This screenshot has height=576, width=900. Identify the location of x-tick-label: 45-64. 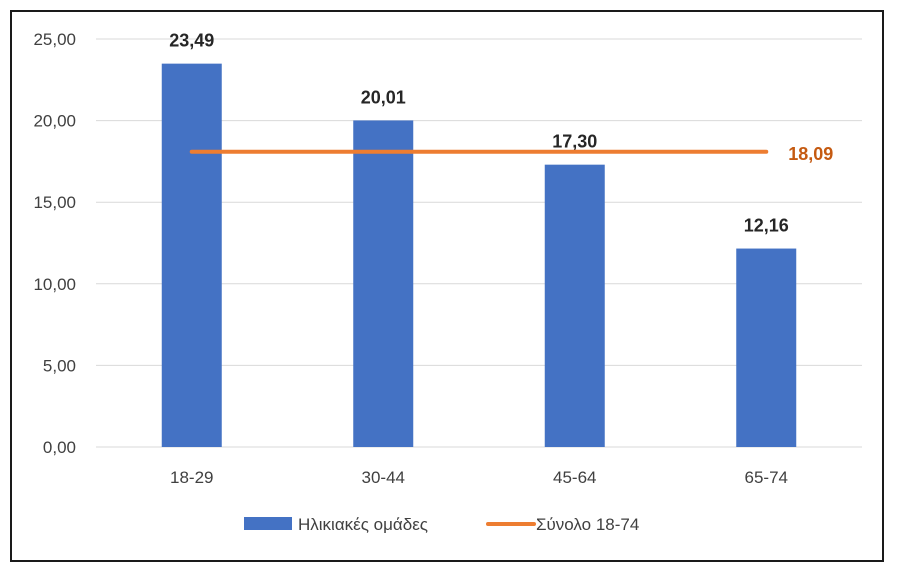
(574, 477).